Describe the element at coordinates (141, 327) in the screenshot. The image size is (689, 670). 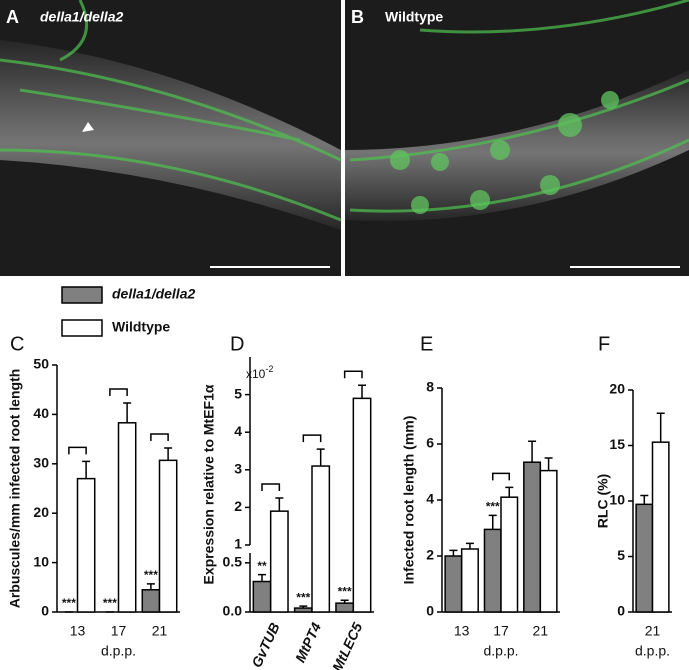
I see `legend-label: Wildtype` at that location.